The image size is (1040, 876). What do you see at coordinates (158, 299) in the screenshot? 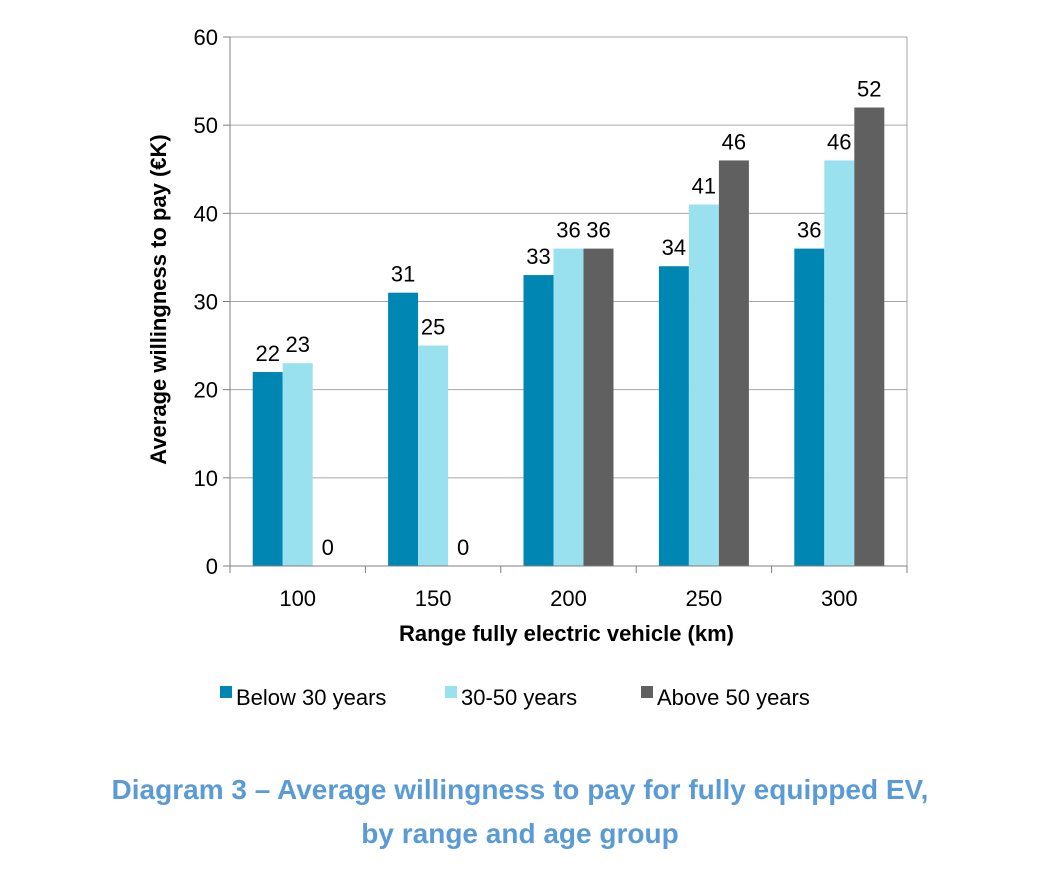
I see `y-axis-title: Average willingness to pay (€K)` at bounding box center [158, 299].